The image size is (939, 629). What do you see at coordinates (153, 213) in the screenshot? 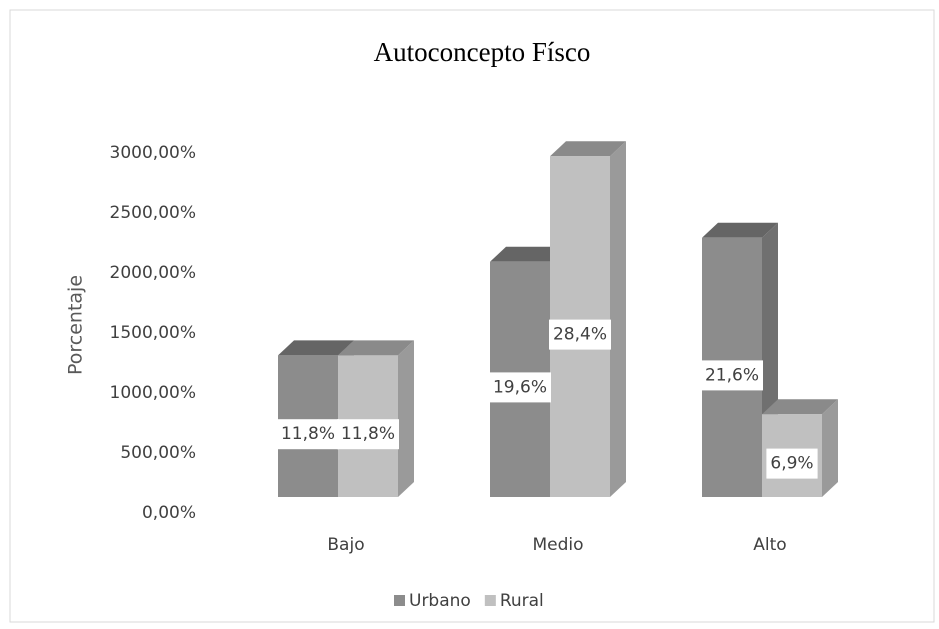
I see `y-tick-label: 2500,00%` at bounding box center [153, 213].